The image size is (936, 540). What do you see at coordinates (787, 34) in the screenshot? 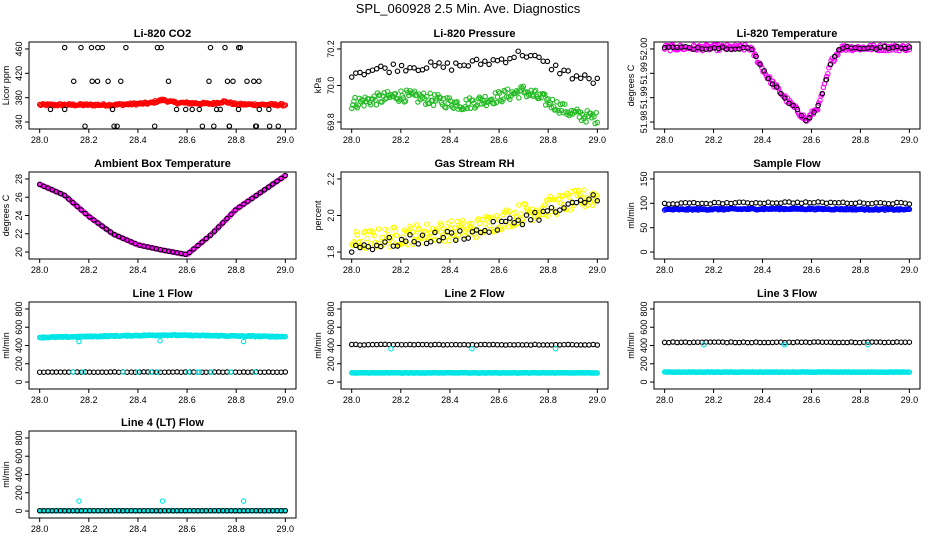
I see `temp-title: Li-820 Temperature` at bounding box center [787, 34].